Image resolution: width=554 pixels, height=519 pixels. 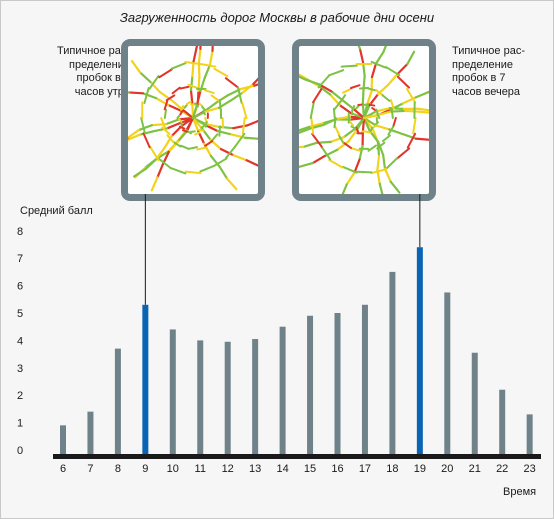 I want to click on traffic-map-morning, so click(x=193, y=120).